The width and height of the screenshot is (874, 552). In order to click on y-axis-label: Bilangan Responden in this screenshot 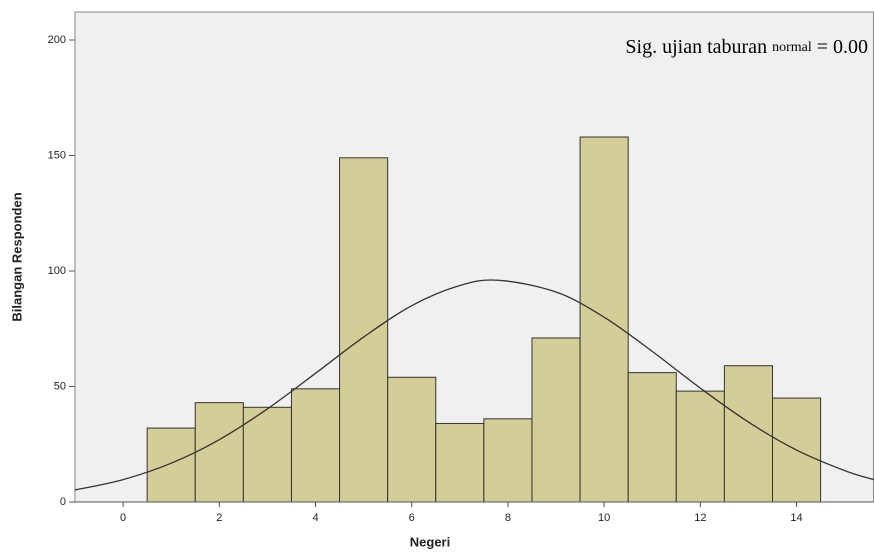, I will do `click(16, 256)`.